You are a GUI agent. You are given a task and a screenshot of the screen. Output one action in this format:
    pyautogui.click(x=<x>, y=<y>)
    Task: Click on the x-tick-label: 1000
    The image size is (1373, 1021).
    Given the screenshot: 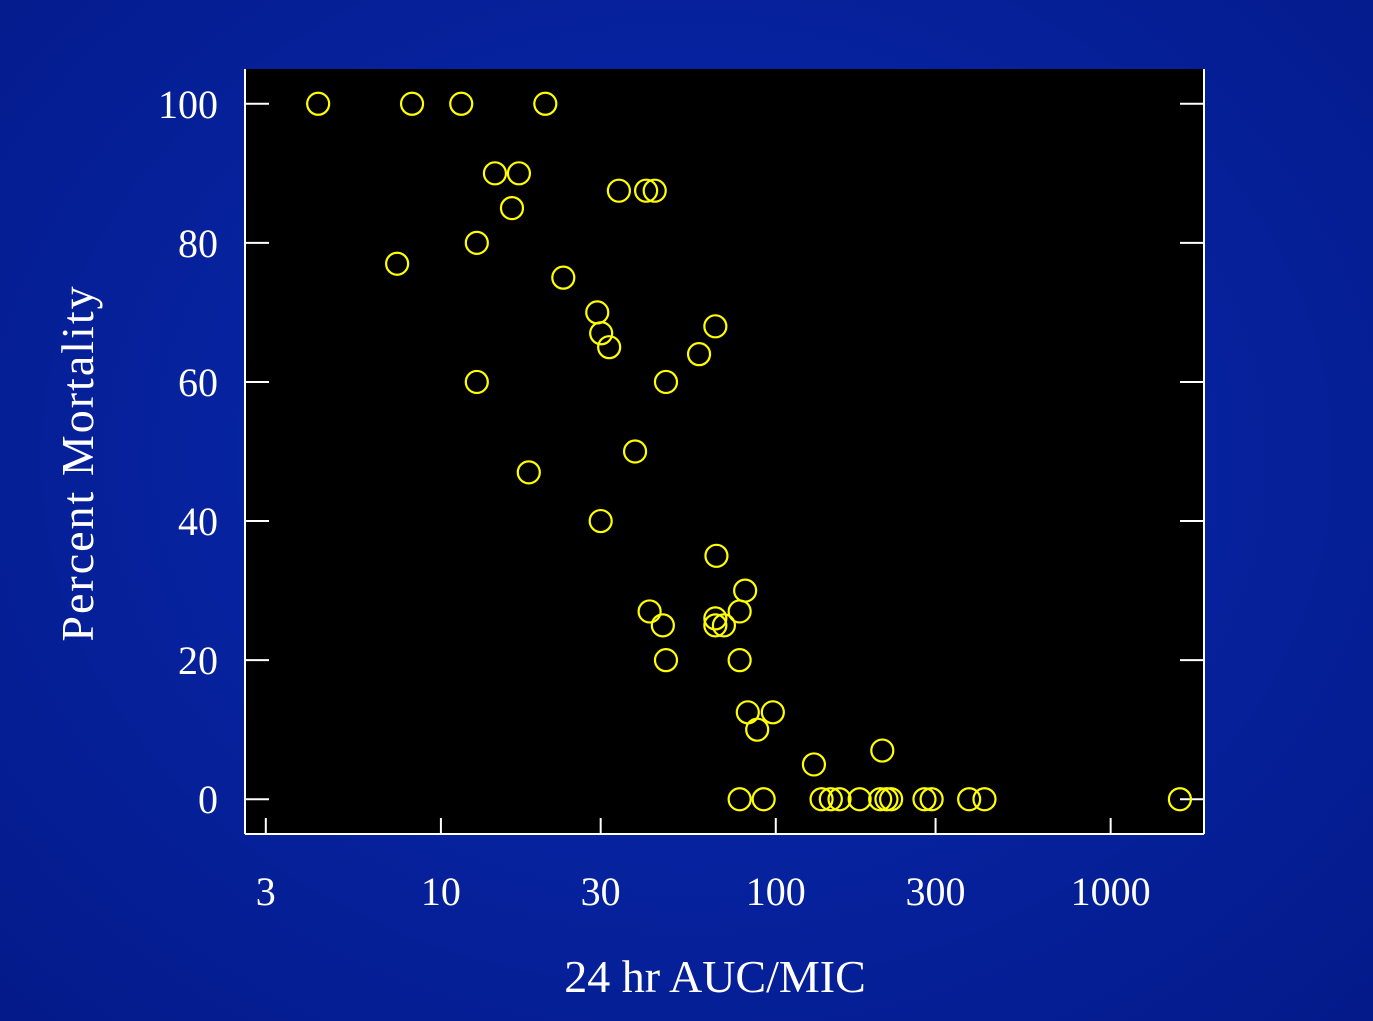 What is the action you would take?
    pyautogui.click(x=1111, y=891)
    